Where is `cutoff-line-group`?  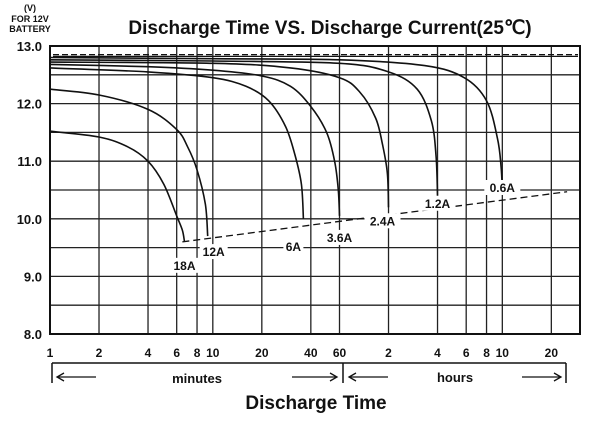
cutoff-line-group is located at coordinates (375, 217).